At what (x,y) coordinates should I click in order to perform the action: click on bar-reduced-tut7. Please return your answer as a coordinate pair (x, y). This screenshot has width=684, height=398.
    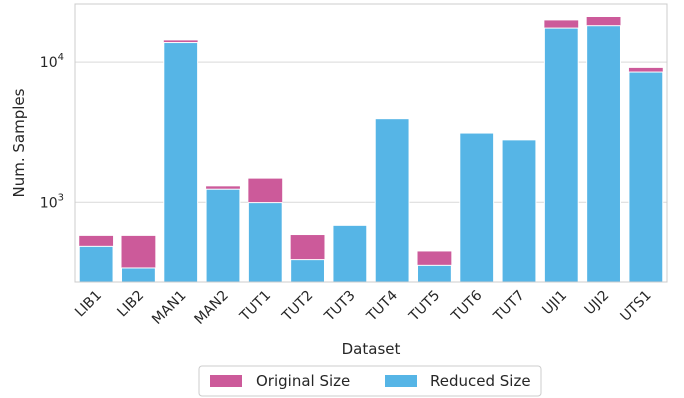
    Looking at the image, I should click on (519, 211).